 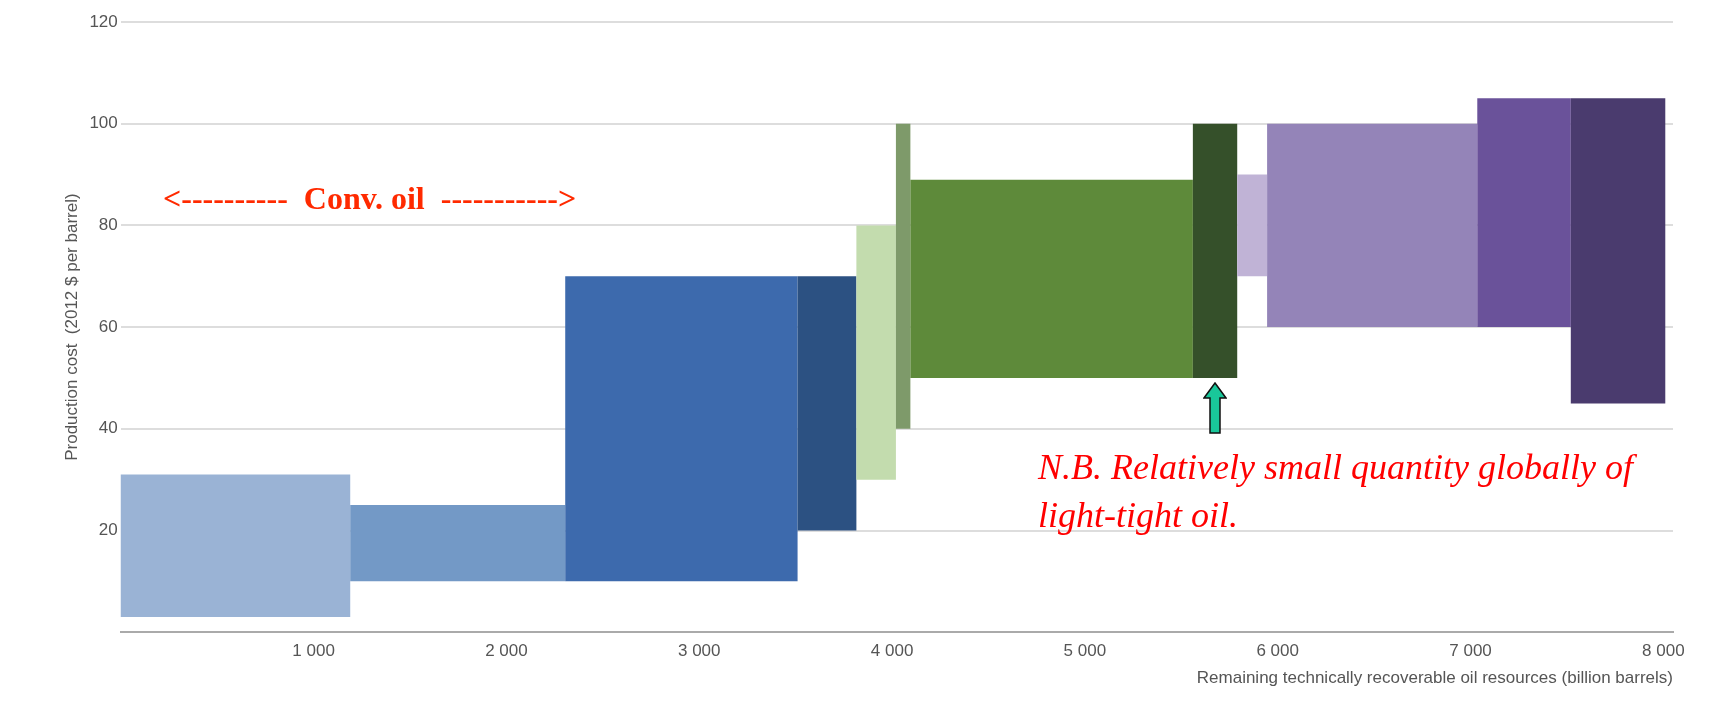 I want to click on annotation: <---------- Conv. oil ----------->, so click(x=370, y=198).